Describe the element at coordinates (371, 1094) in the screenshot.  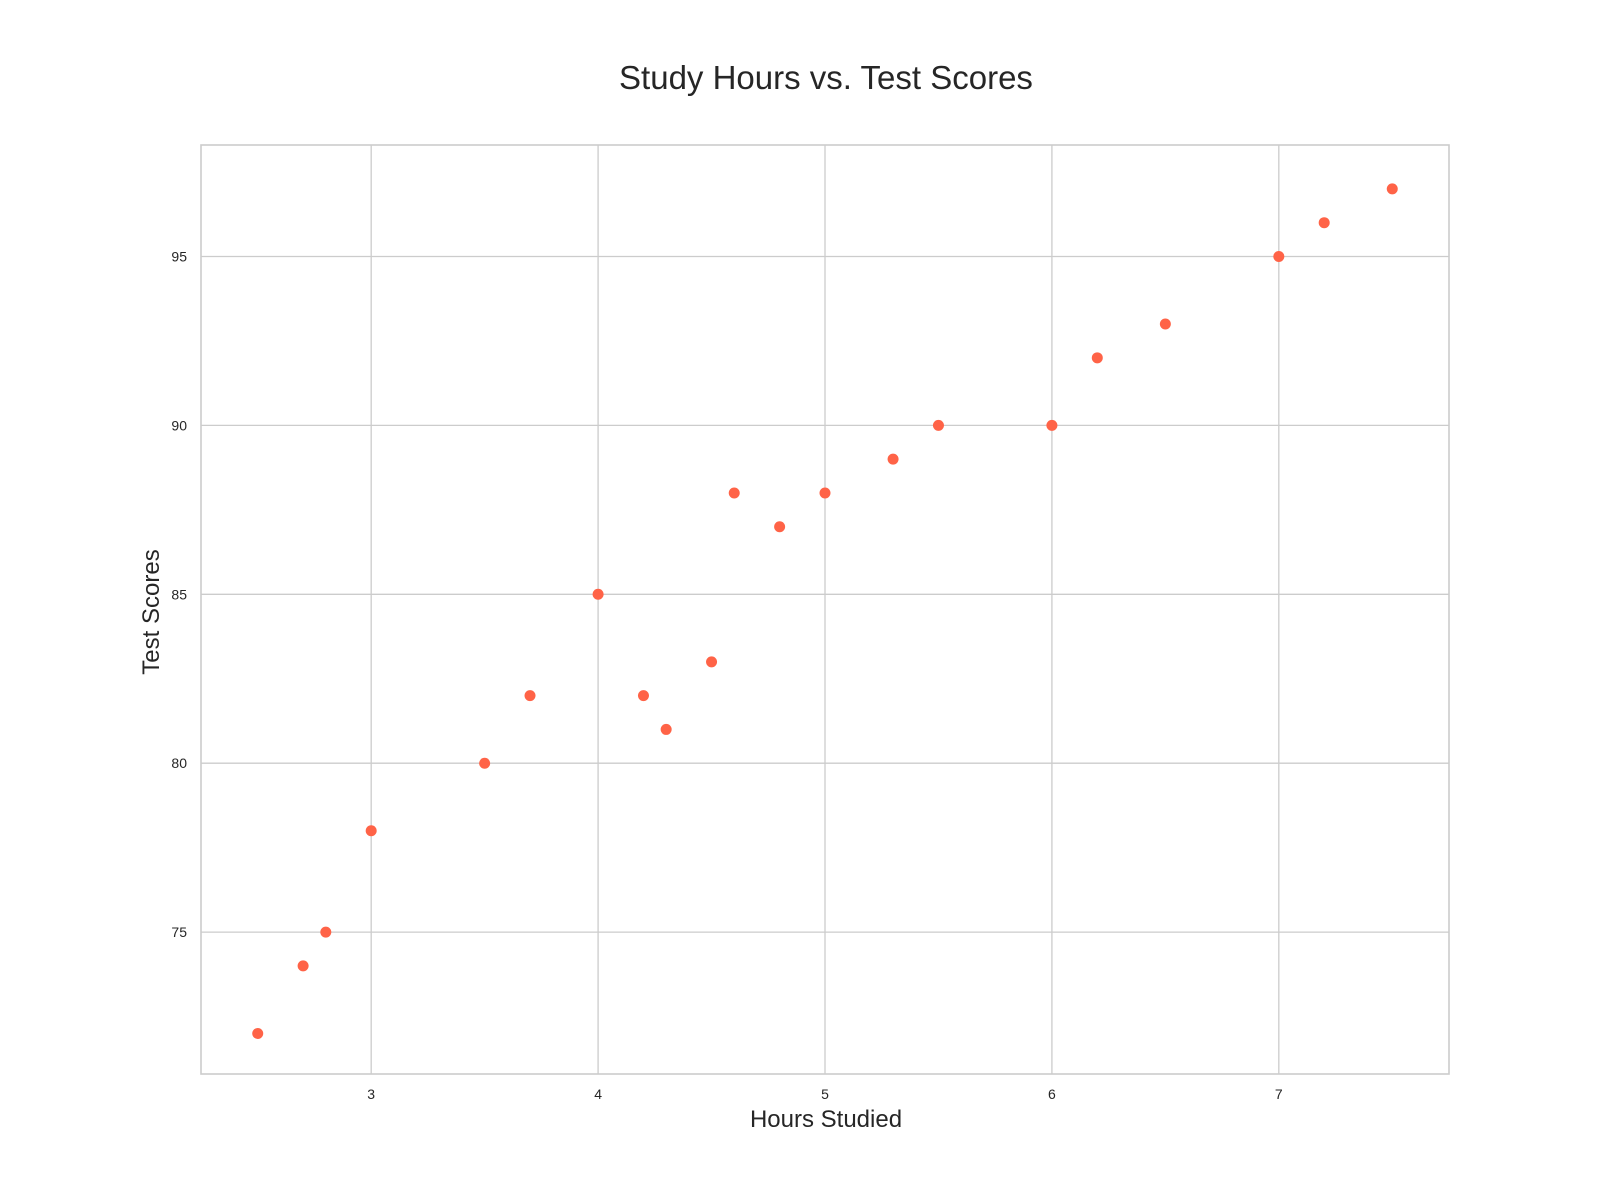
I see `x-tick-label: 3` at that location.